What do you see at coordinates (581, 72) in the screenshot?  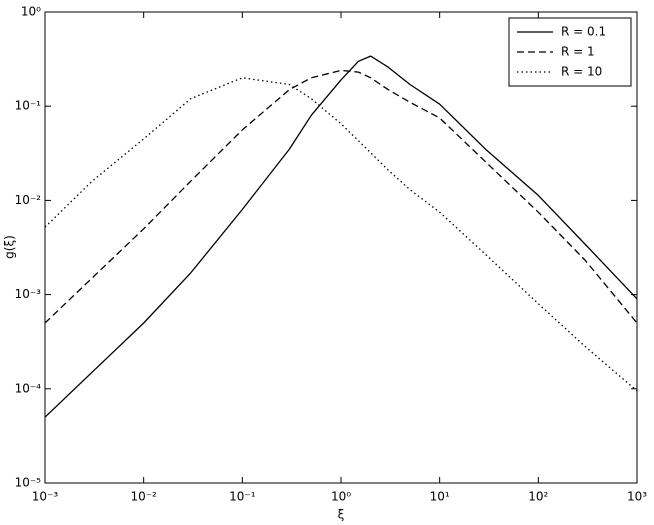 I see `legend-label: R = 10` at bounding box center [581, 72].